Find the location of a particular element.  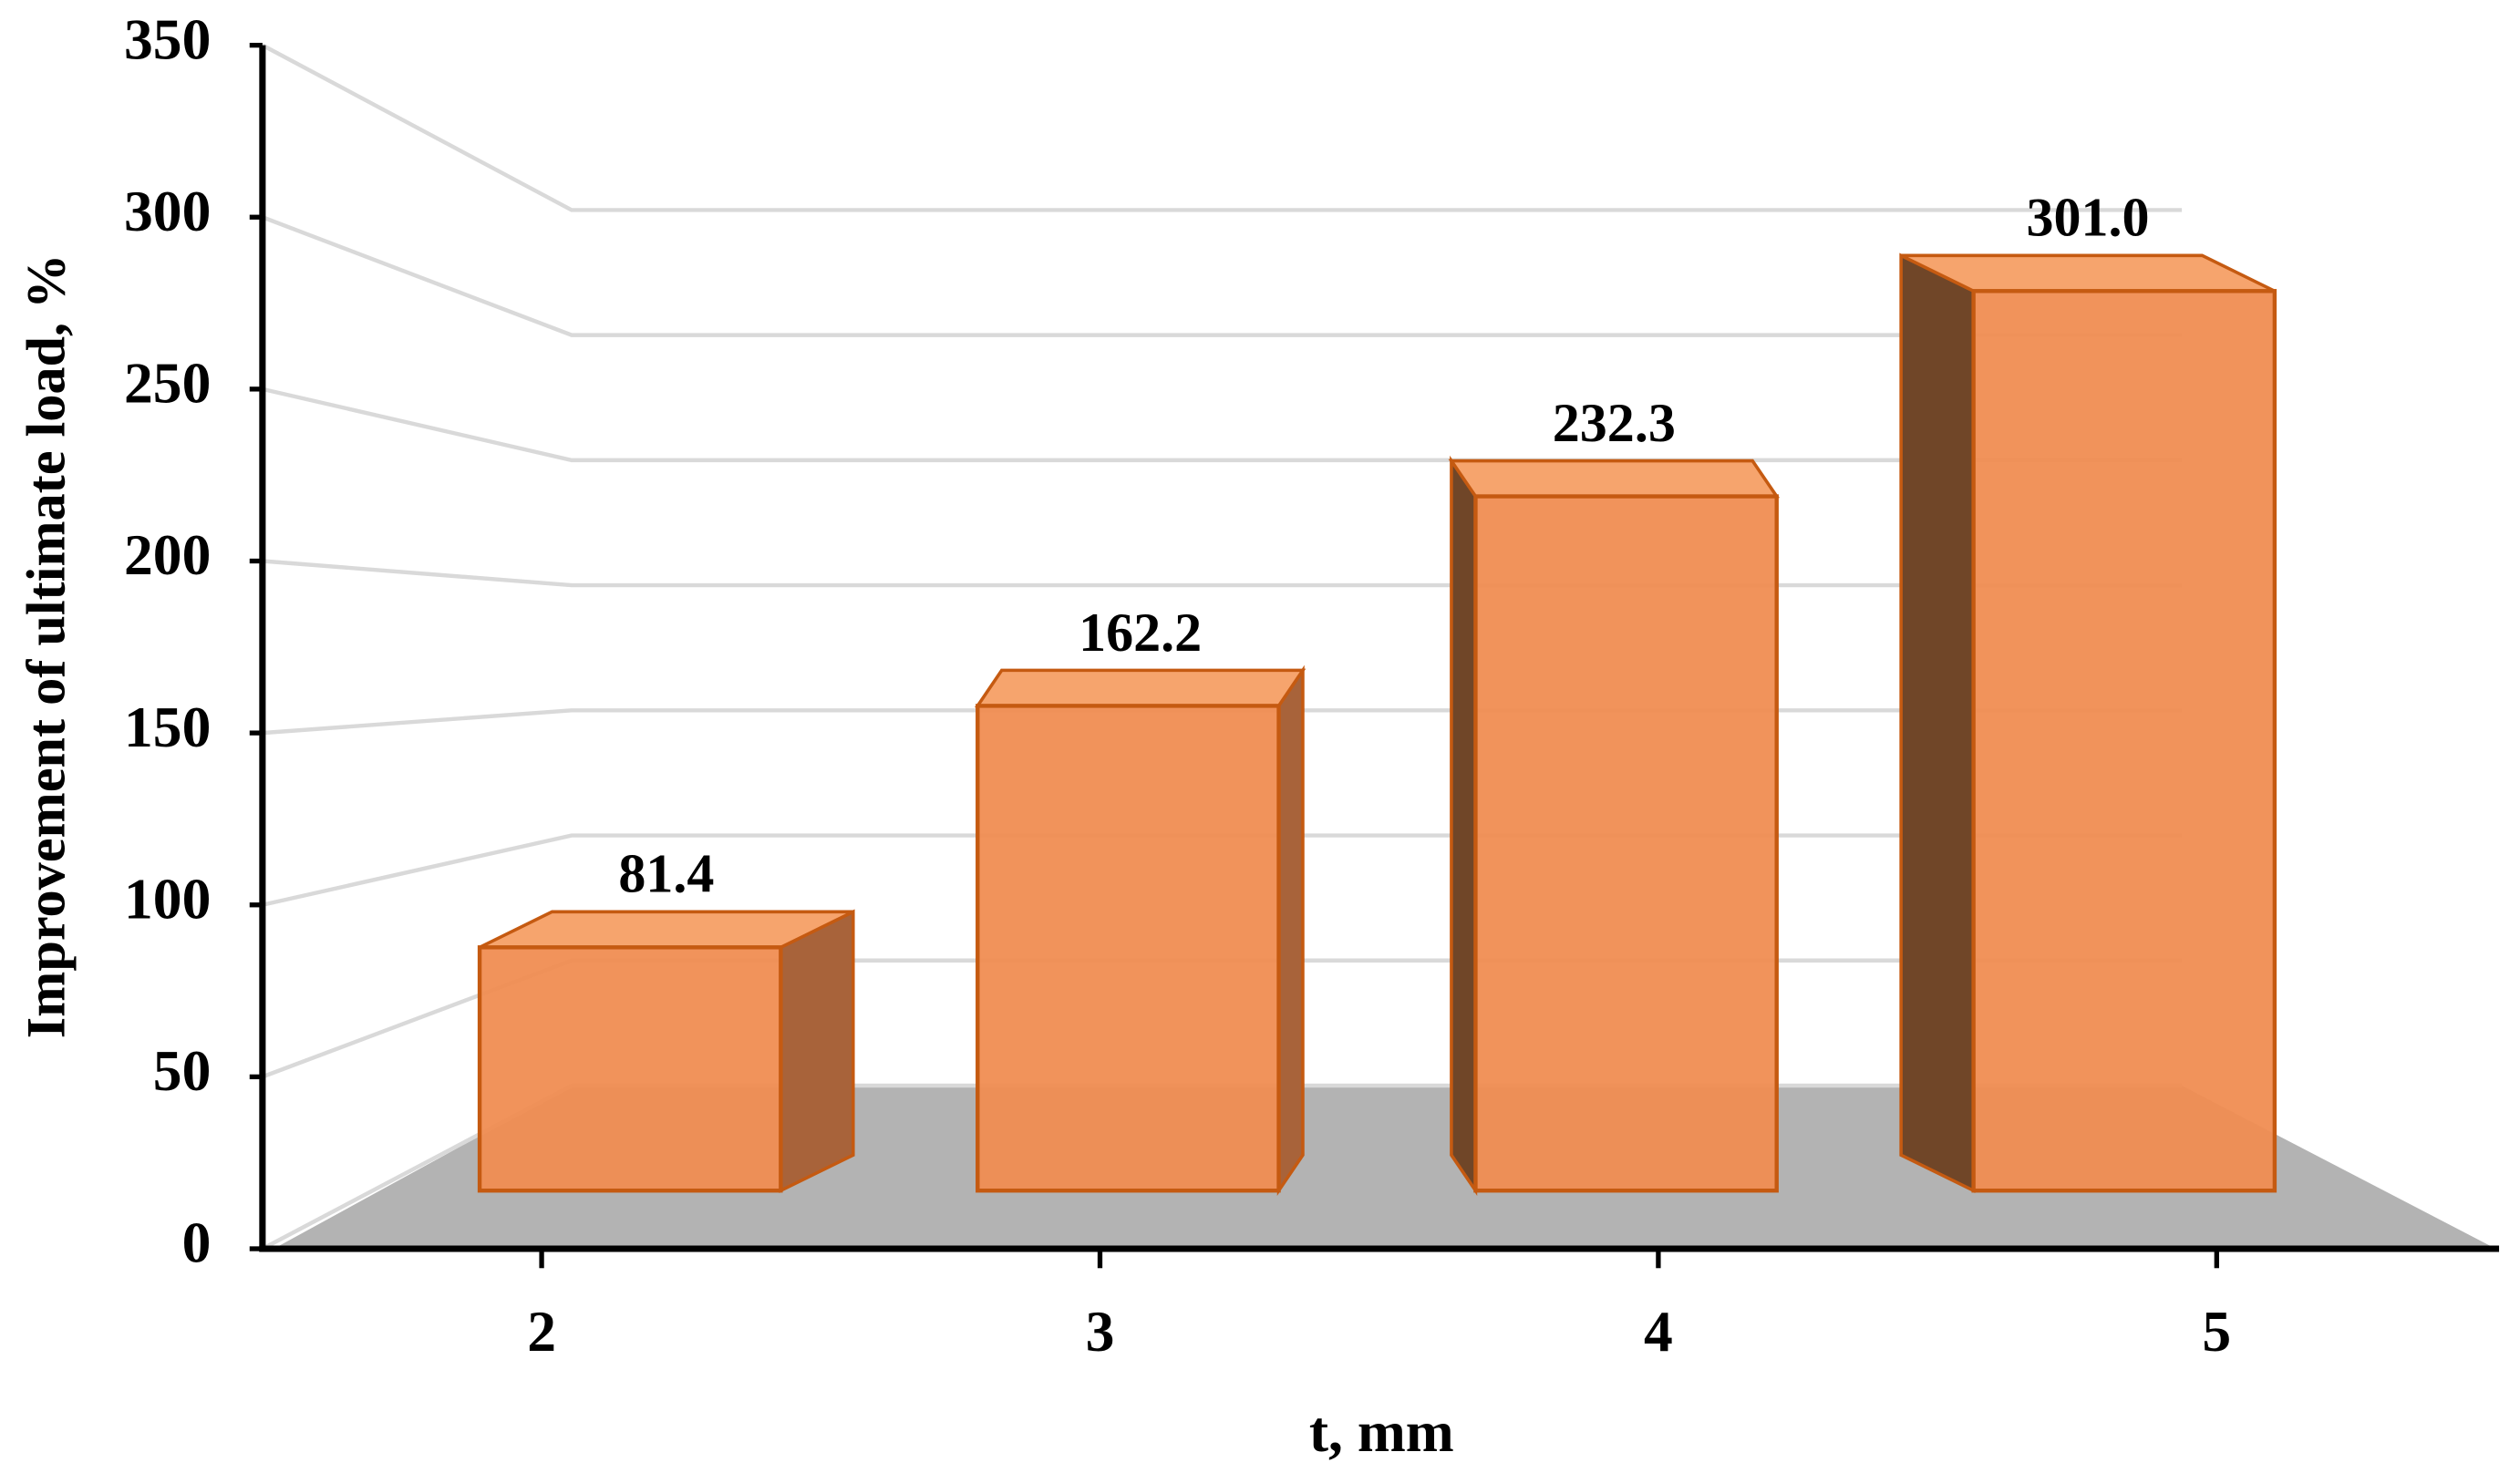

y-axis-title: Improvement of ultimate load, % is located at coordinates (46, 646).